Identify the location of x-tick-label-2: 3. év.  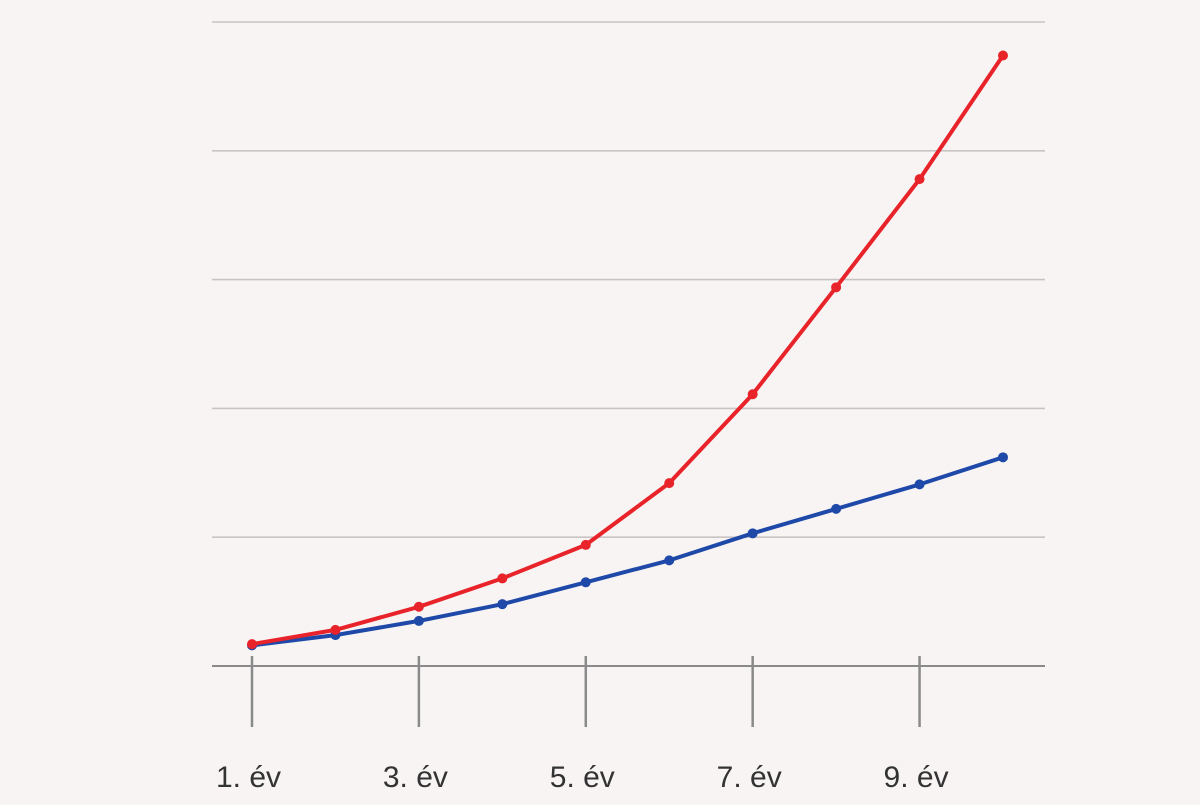
(415, 777).